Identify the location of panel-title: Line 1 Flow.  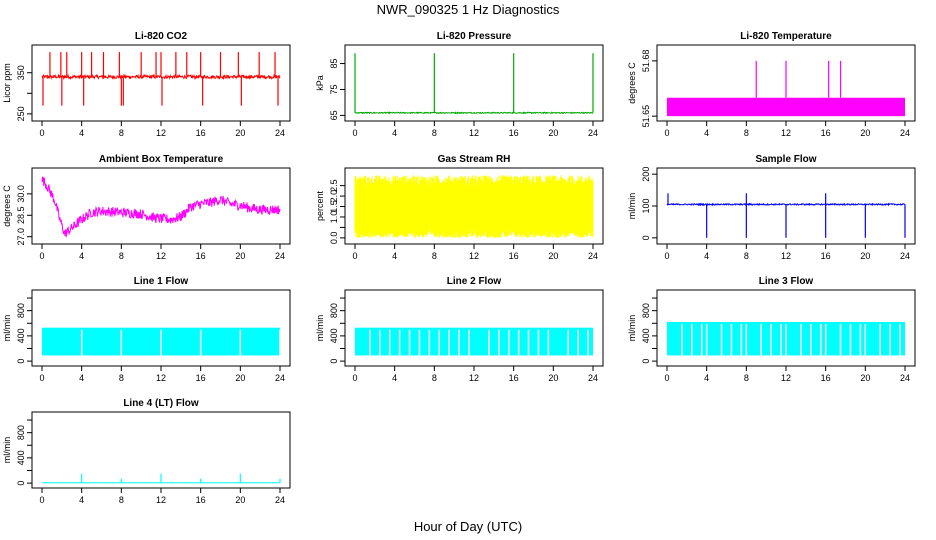
(161, 281).